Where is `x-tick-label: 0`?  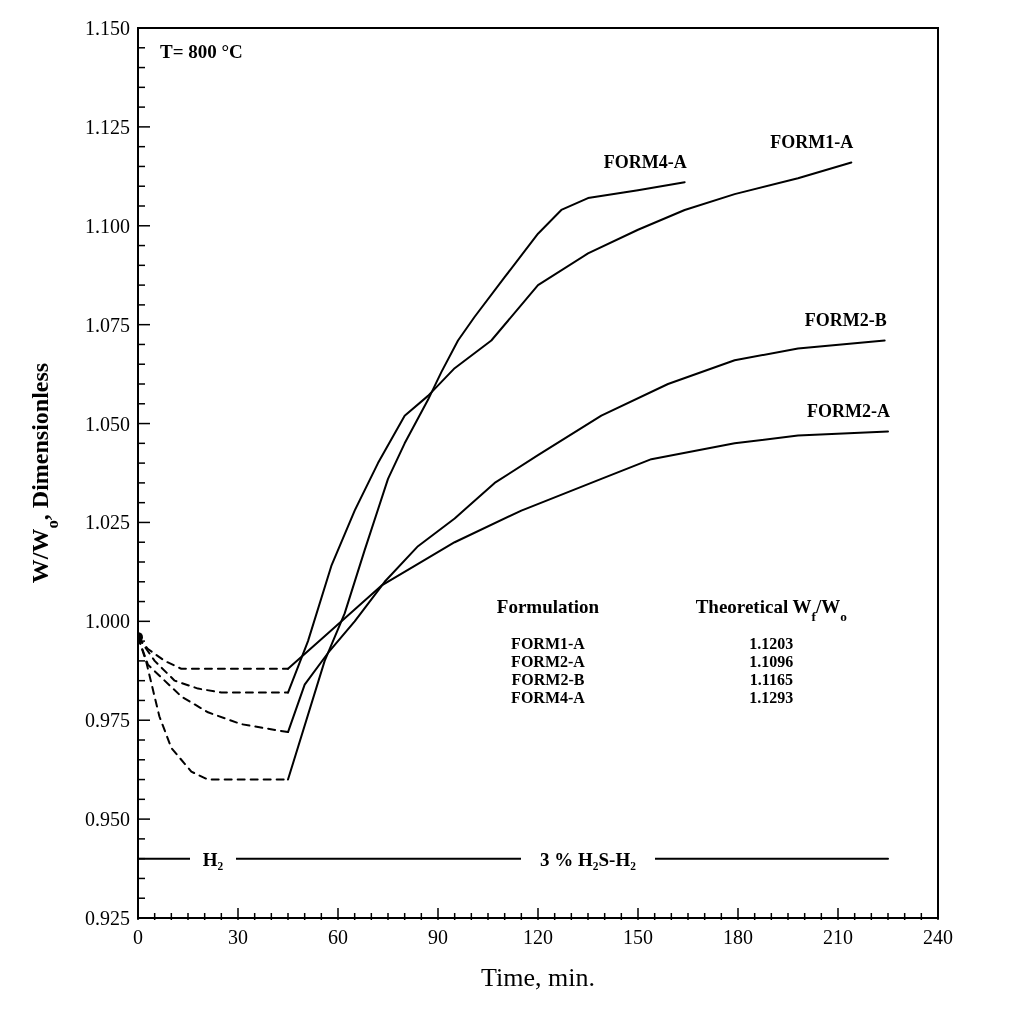 x-tick-label: 0 is located at coordinates (138, 937).